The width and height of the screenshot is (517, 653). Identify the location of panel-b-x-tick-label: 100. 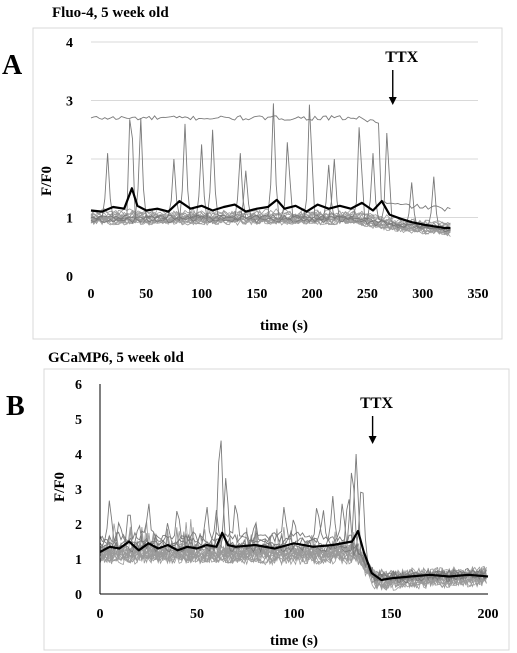
(294, 614).